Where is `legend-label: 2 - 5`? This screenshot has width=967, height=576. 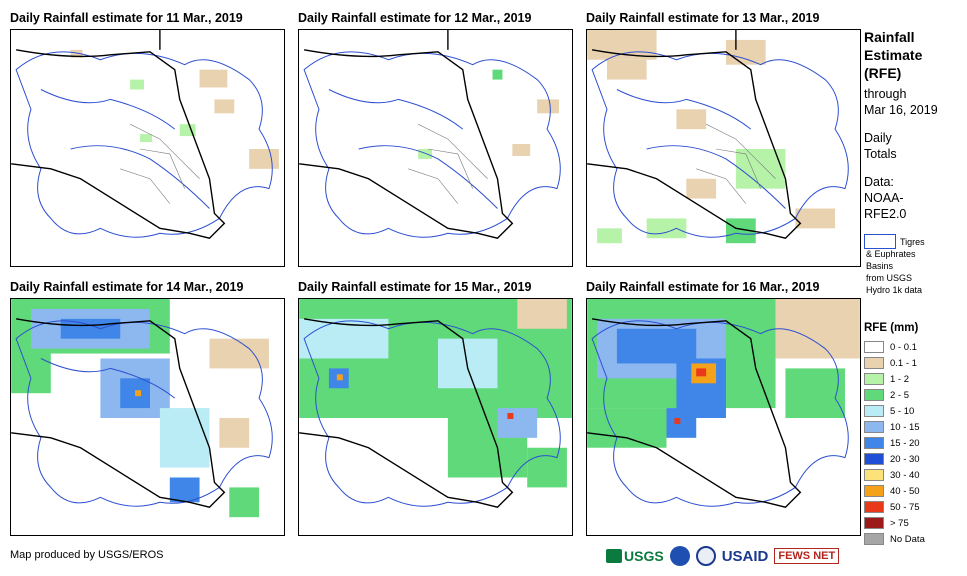 legend-label: 2 - 5 is located at coordinates (900, 395).